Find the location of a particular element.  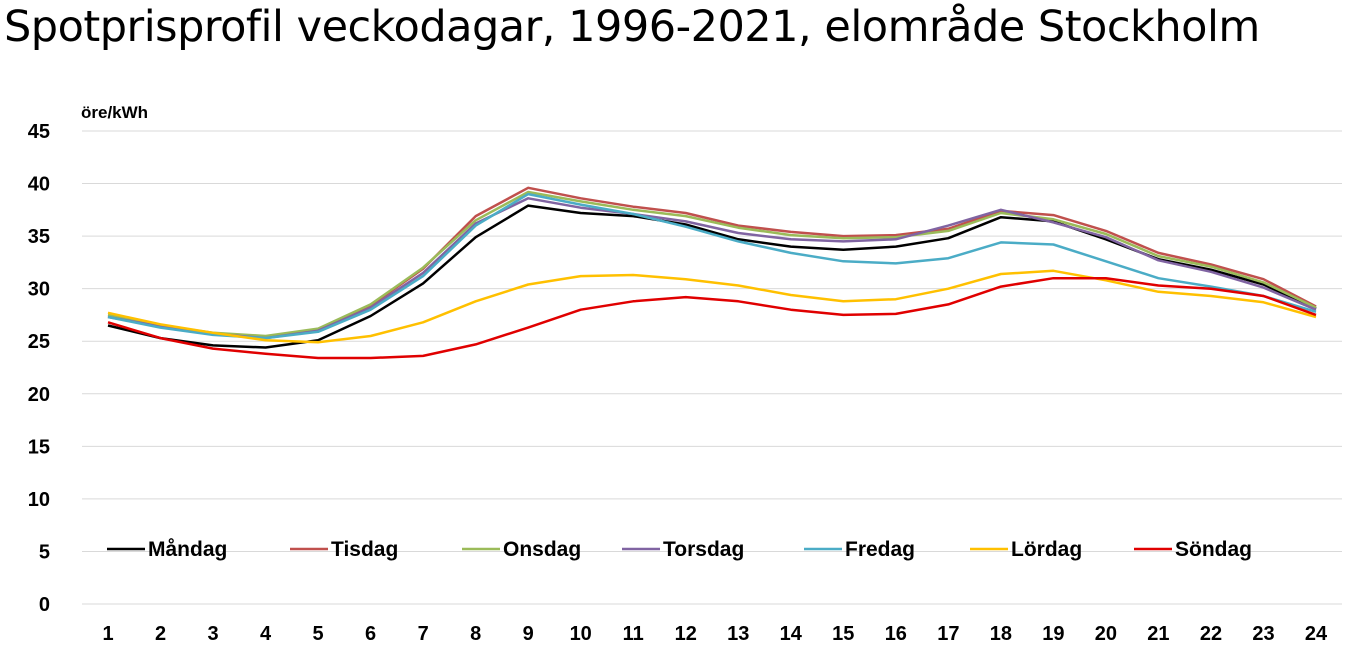

x-tick-label: 4 is located at coordinates (266, 634).